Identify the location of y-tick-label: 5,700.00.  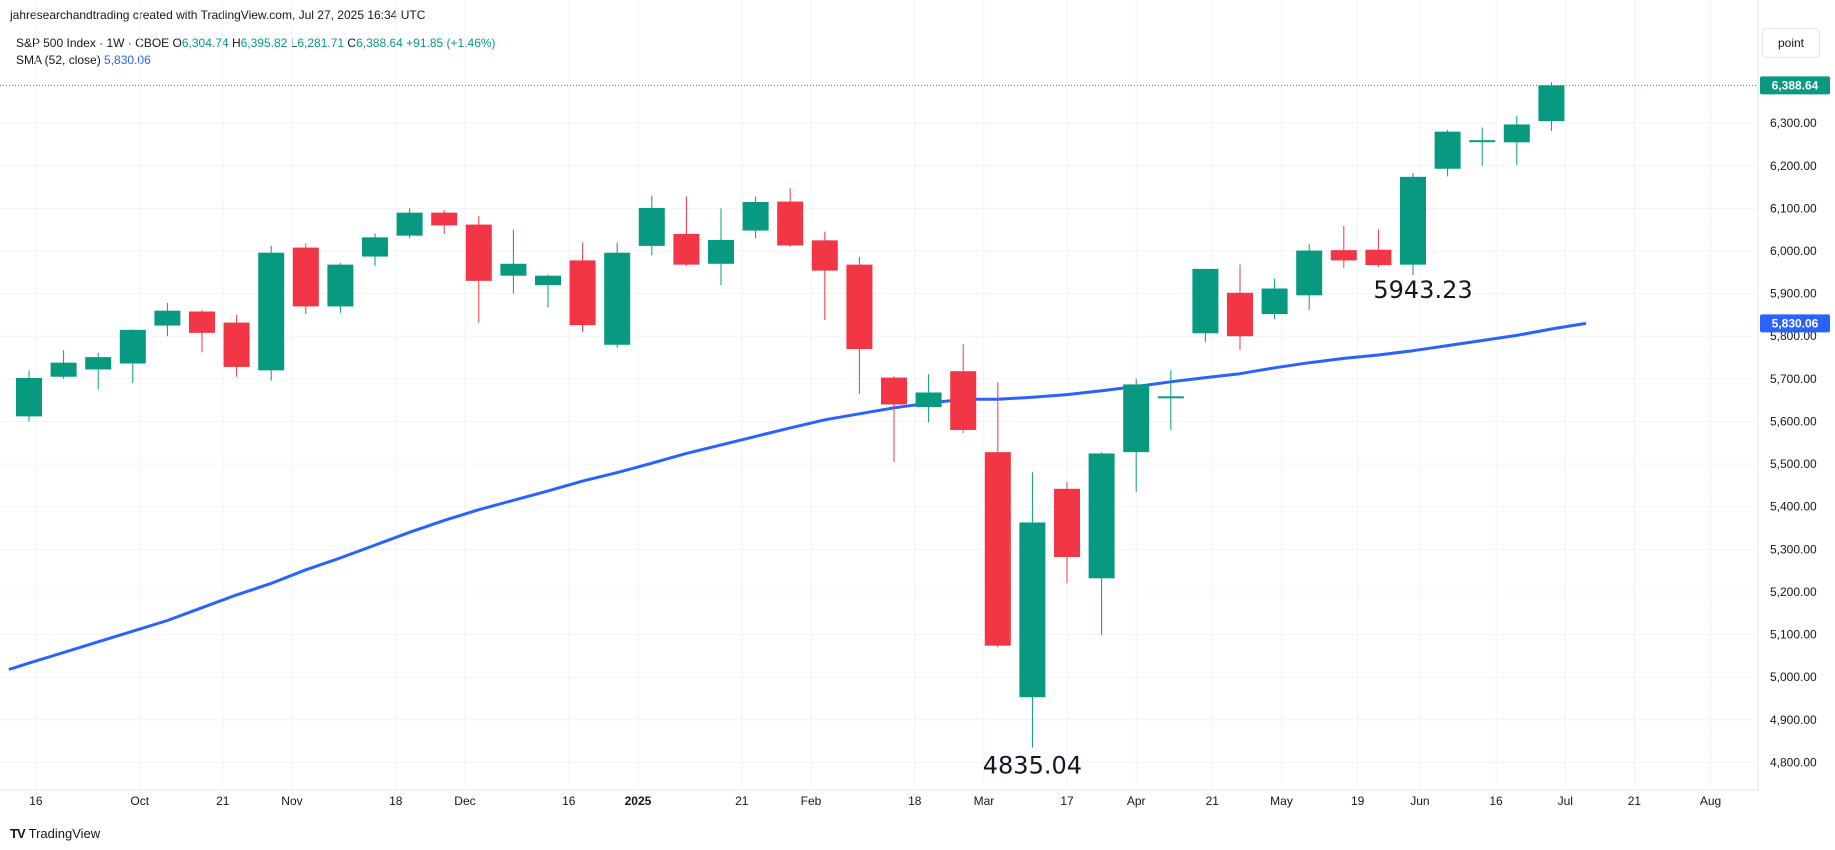
(1793, 379).